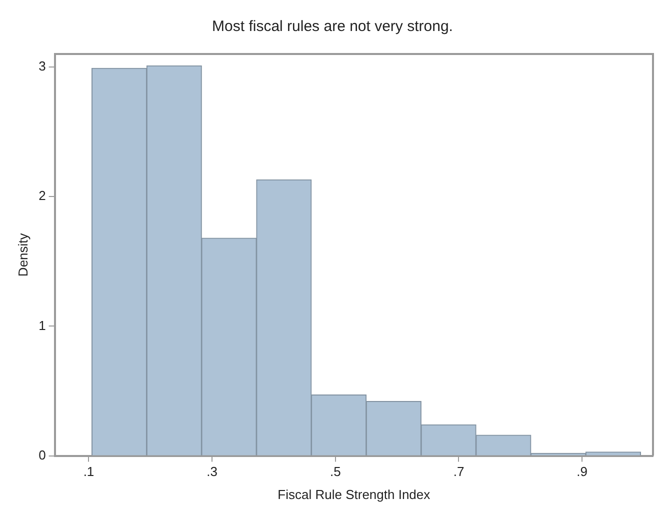 The width and height of the screenshot is (667, 519). What do you see at coordinates (582, 472) in the screenshot?
I see `x-tick-label: .9` at bounding box center [582, 472].